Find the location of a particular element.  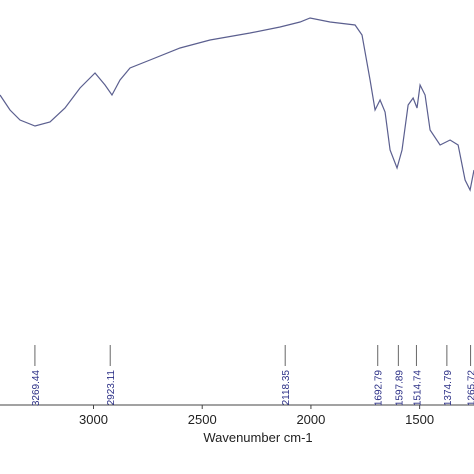

peak-label: 1692.79 is located at coordinates (379, 388).